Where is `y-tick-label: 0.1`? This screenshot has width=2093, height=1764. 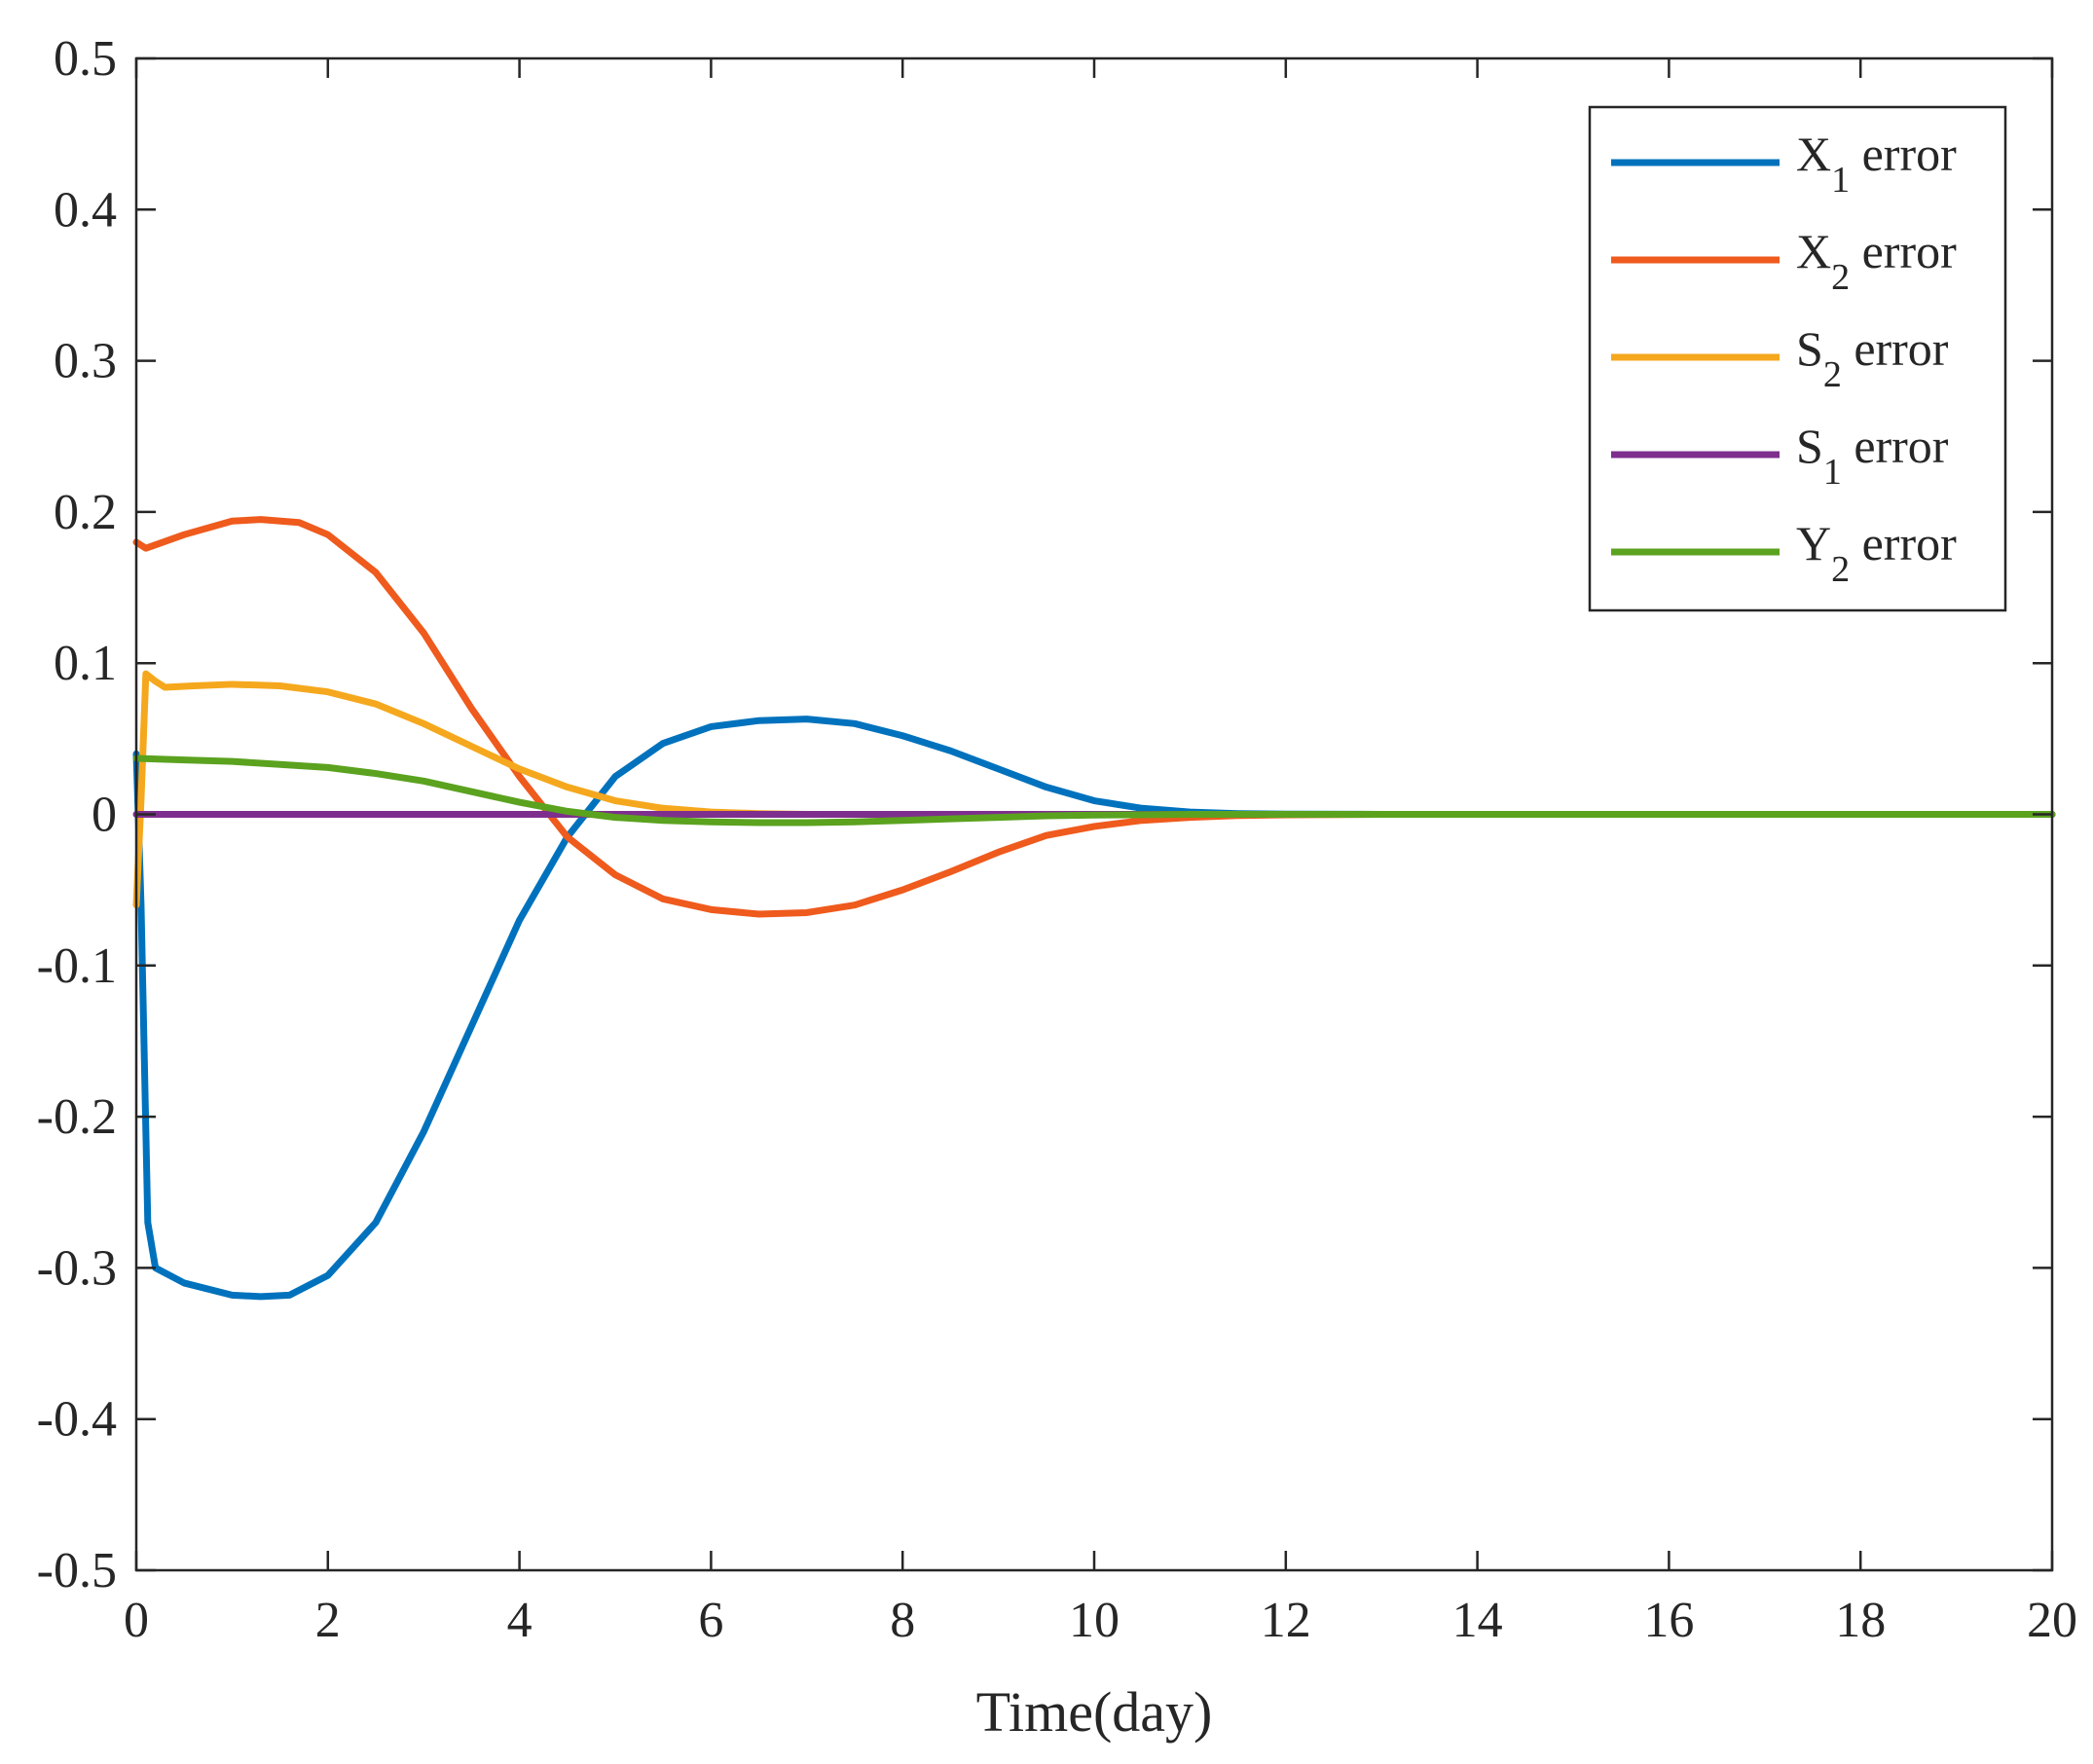 y-tick-label: 0.1 is located at coordinates (86, 663).